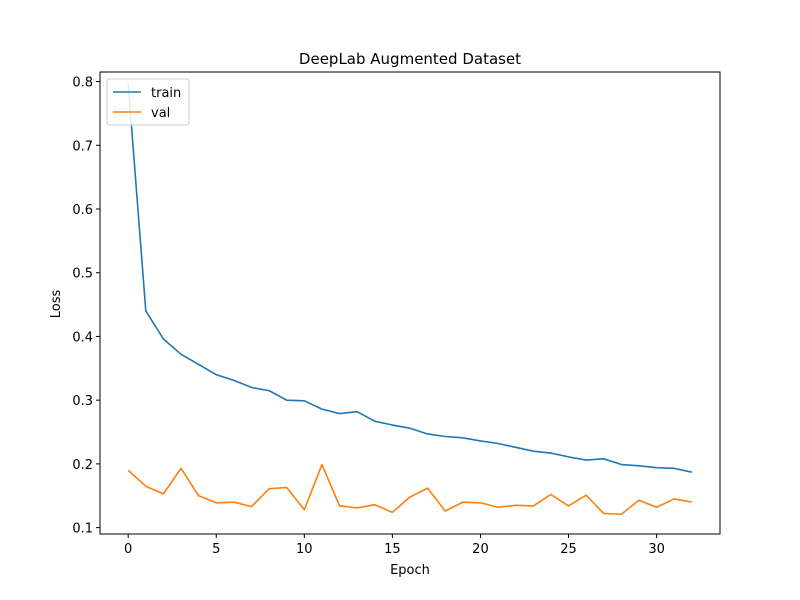 The height and width of the screenshot is (600, 800). I want to click on y-tick-label: 0.4, so click(82, 337).